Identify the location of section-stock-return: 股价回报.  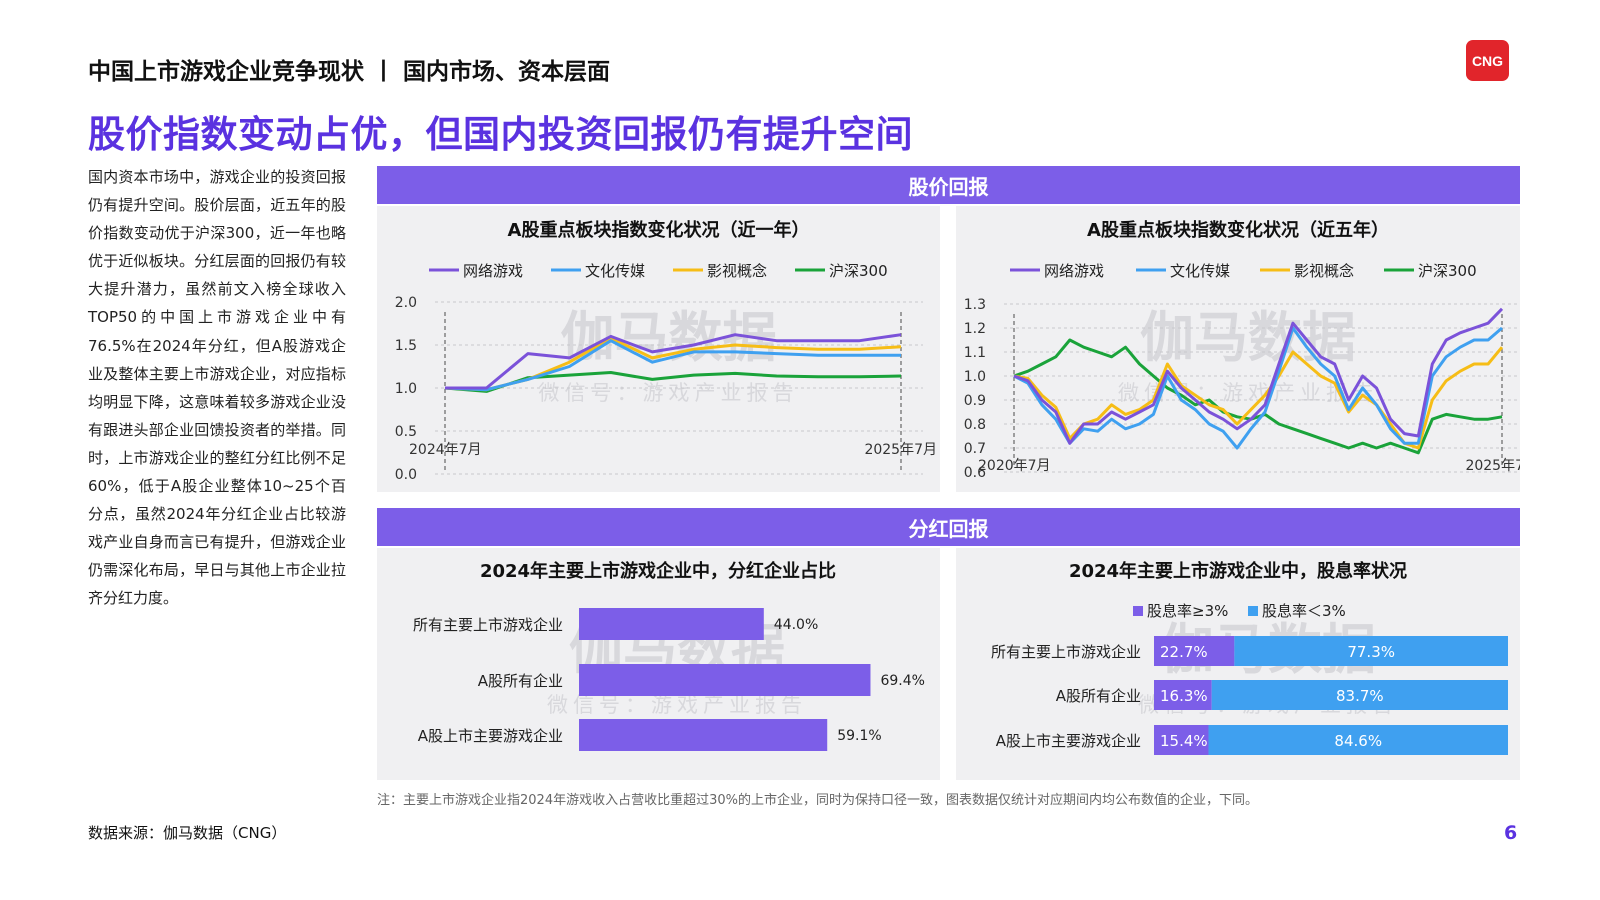
(948, 185).